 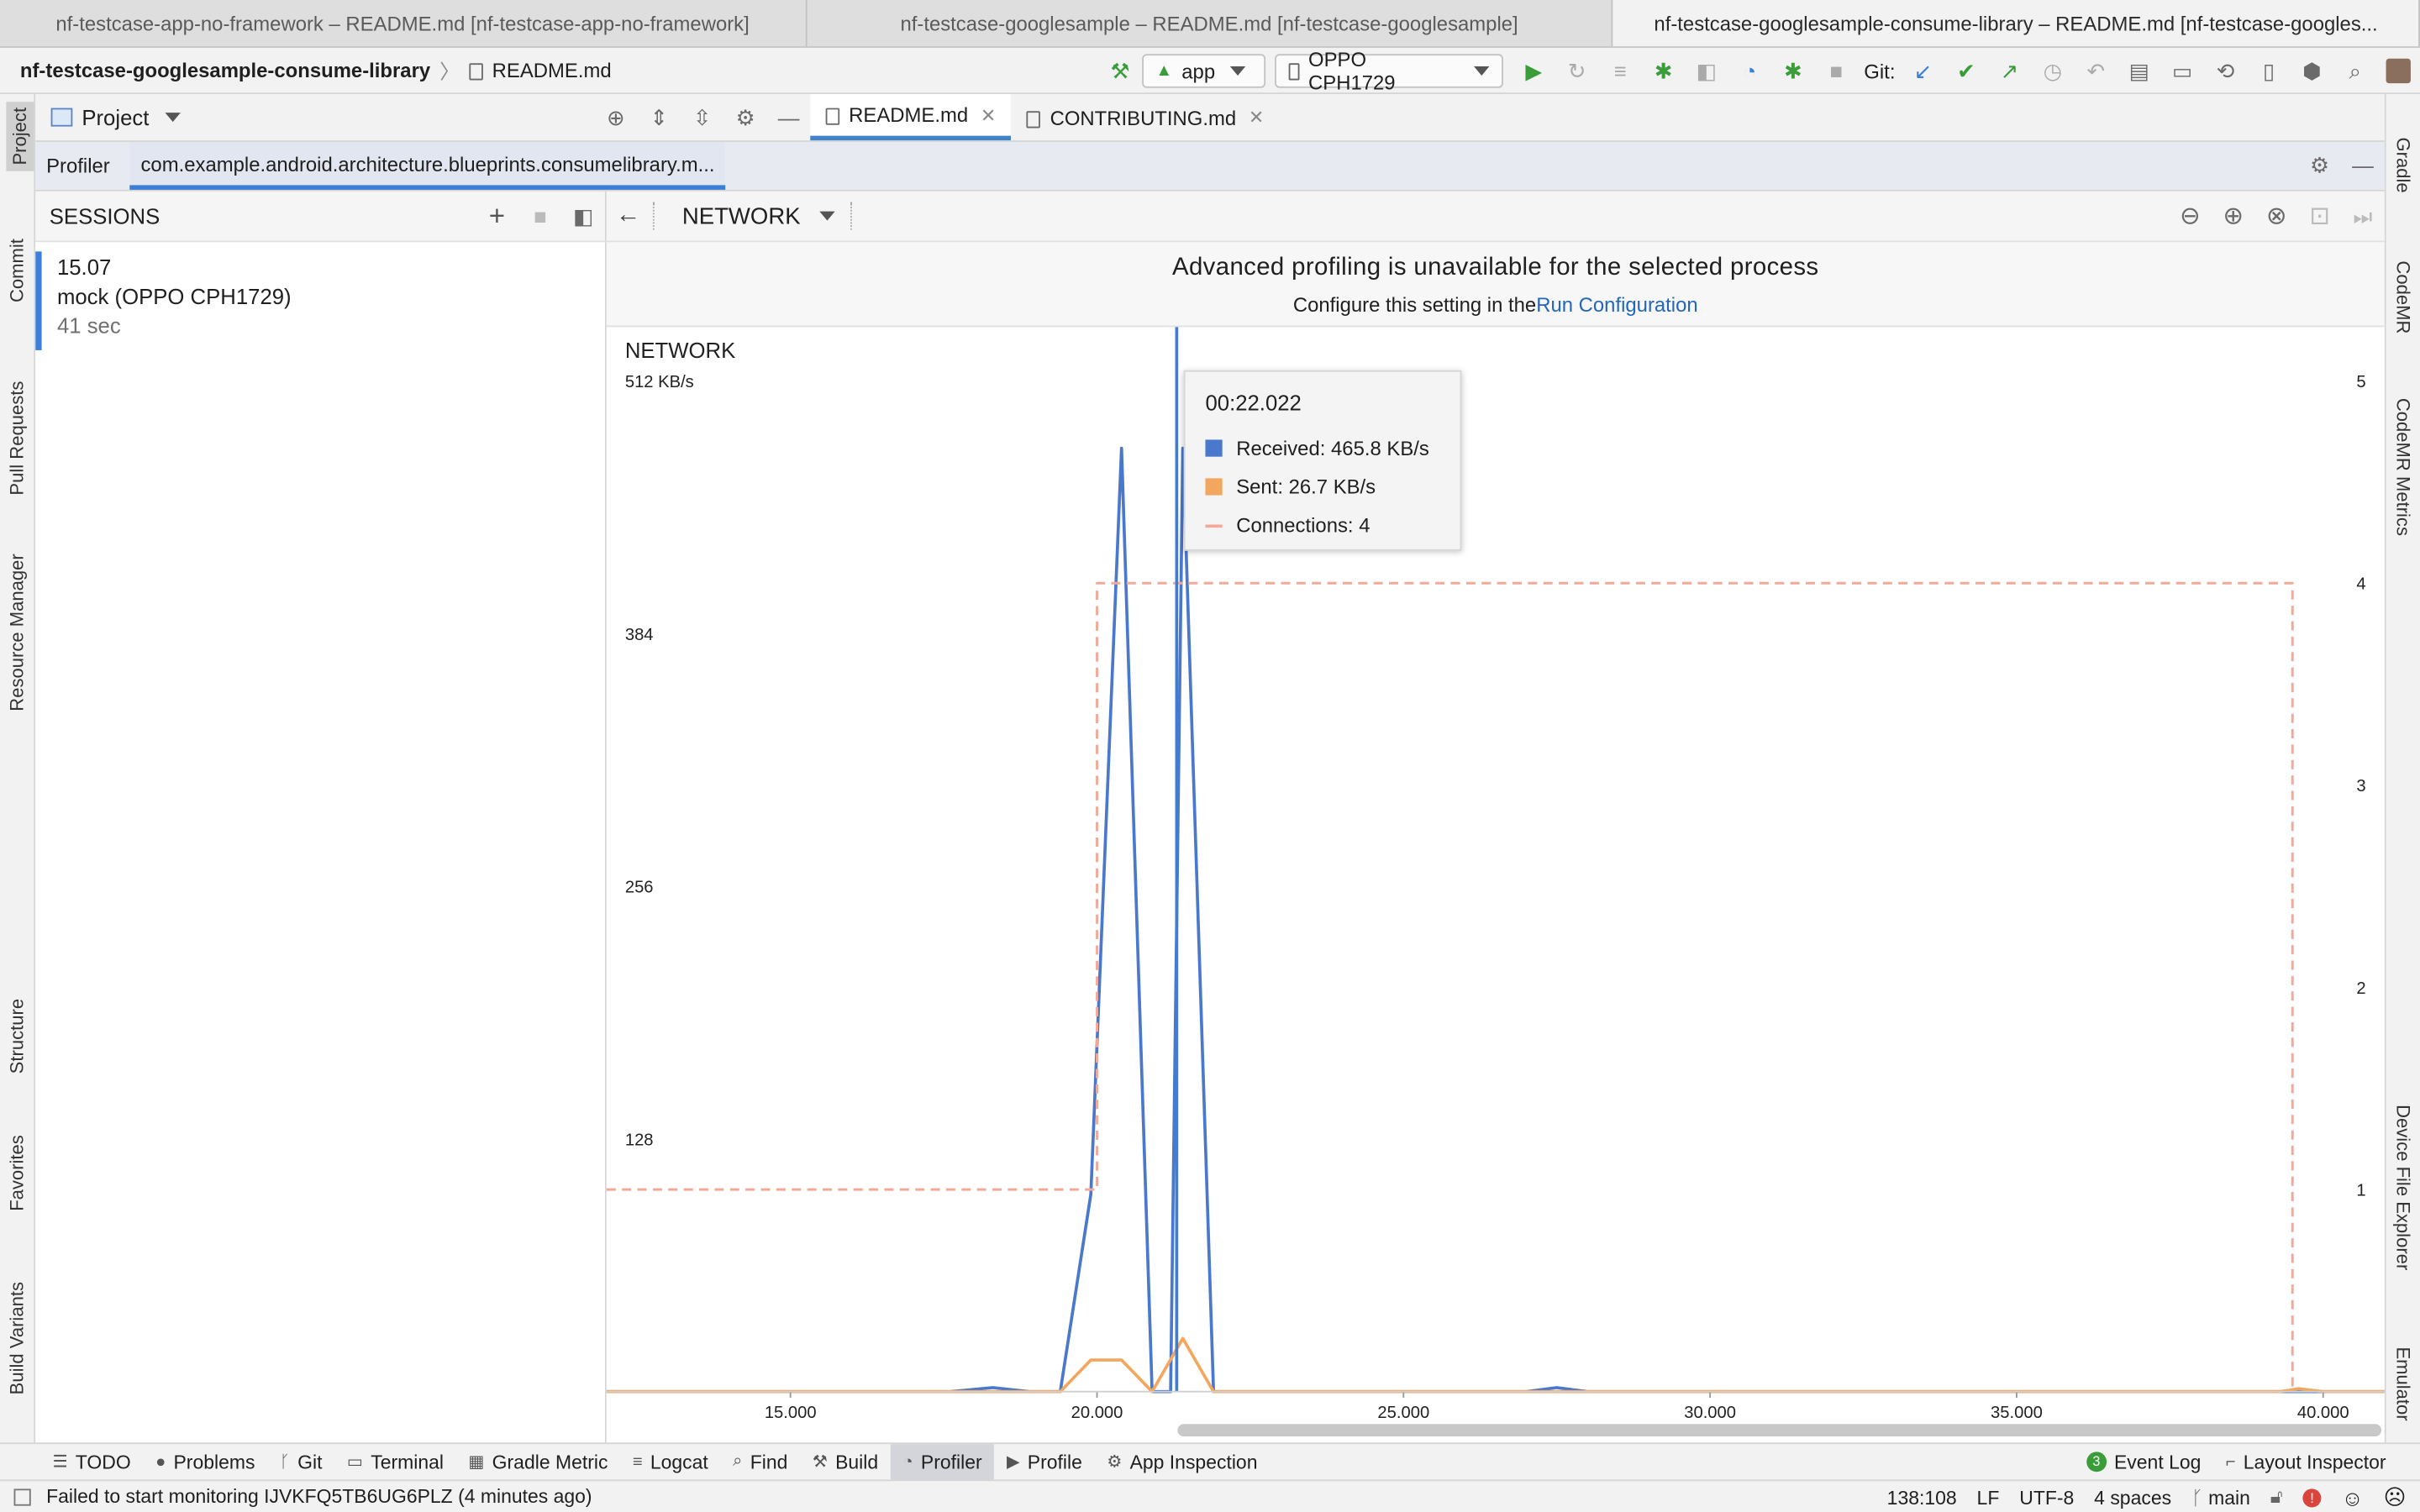 What do you see at coordinates (2276, 1496) in the screenshot?
I see `lock-icon: 🔓︎` at bounding box center [2276, 1496].